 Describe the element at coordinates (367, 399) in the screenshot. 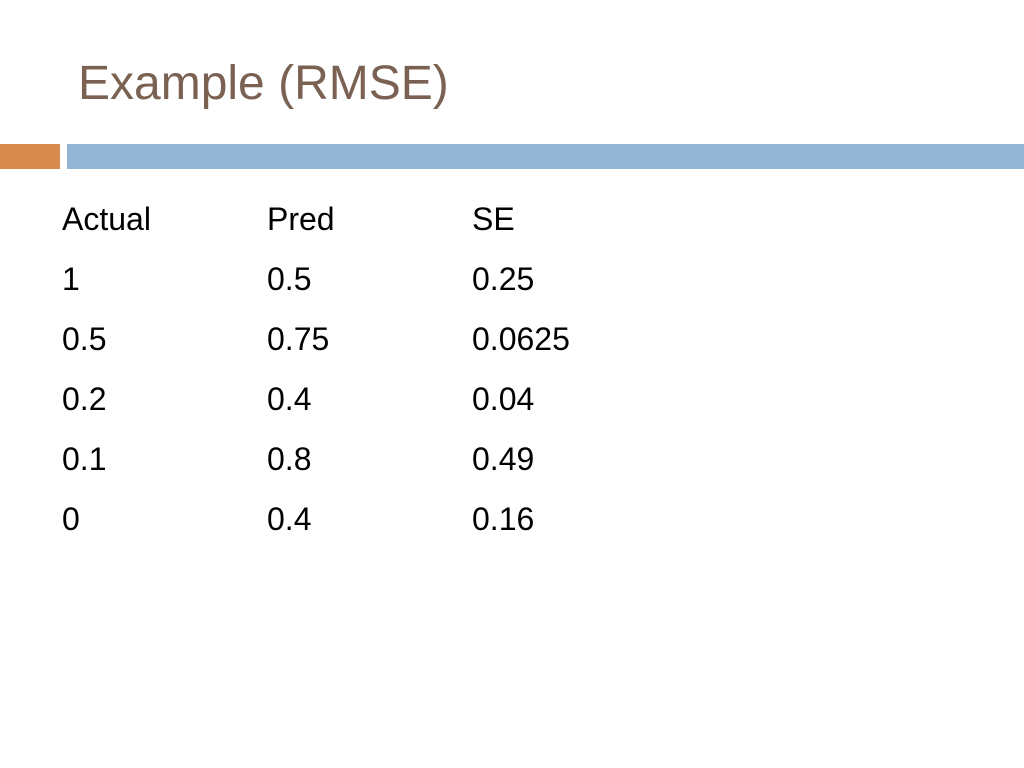

I see `table-row: 0.2 0.4 0.04` at that location.